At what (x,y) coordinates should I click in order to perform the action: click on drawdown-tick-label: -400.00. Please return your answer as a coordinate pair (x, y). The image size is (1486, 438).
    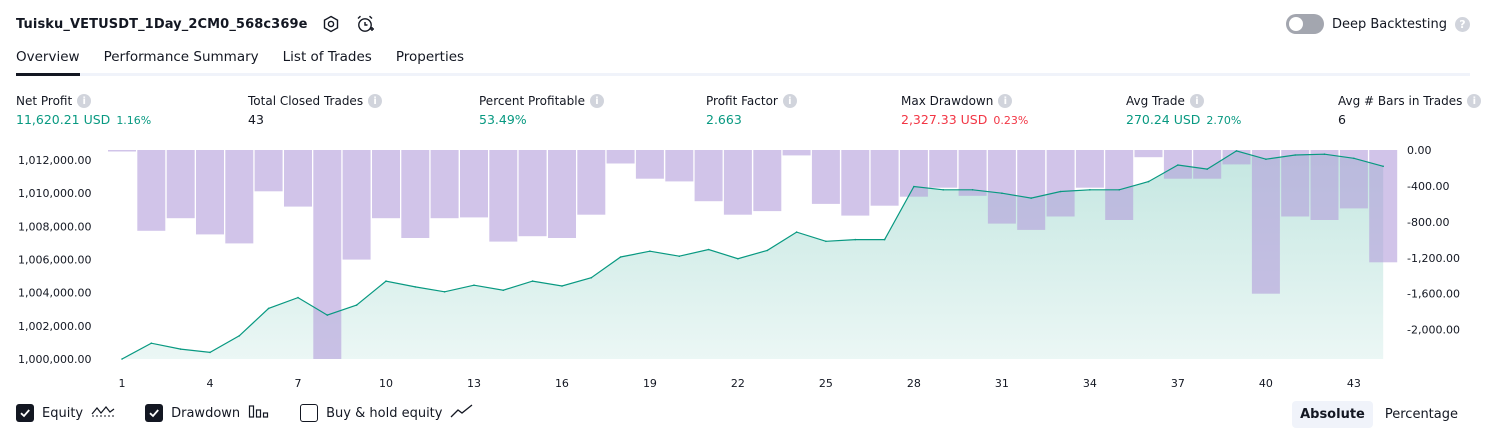
    Looking at the image, I should click on (1428, 186).